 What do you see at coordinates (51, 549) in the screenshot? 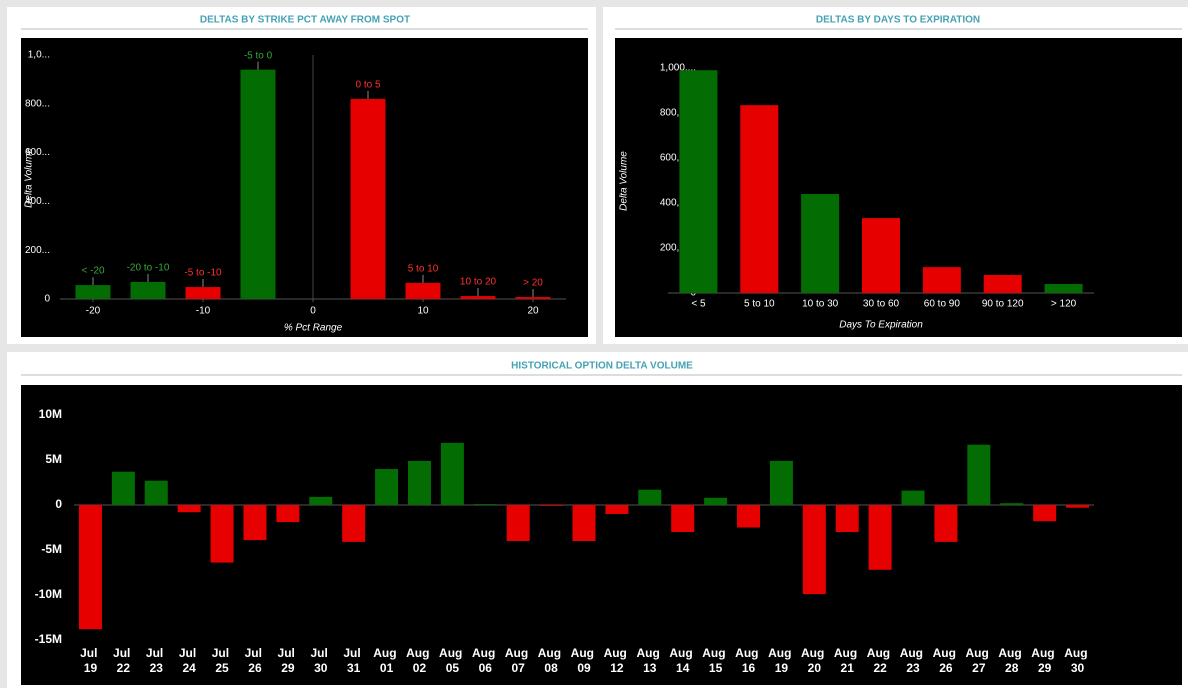
I see `y-tick-label: -5M` at bounding box center [51, 549].